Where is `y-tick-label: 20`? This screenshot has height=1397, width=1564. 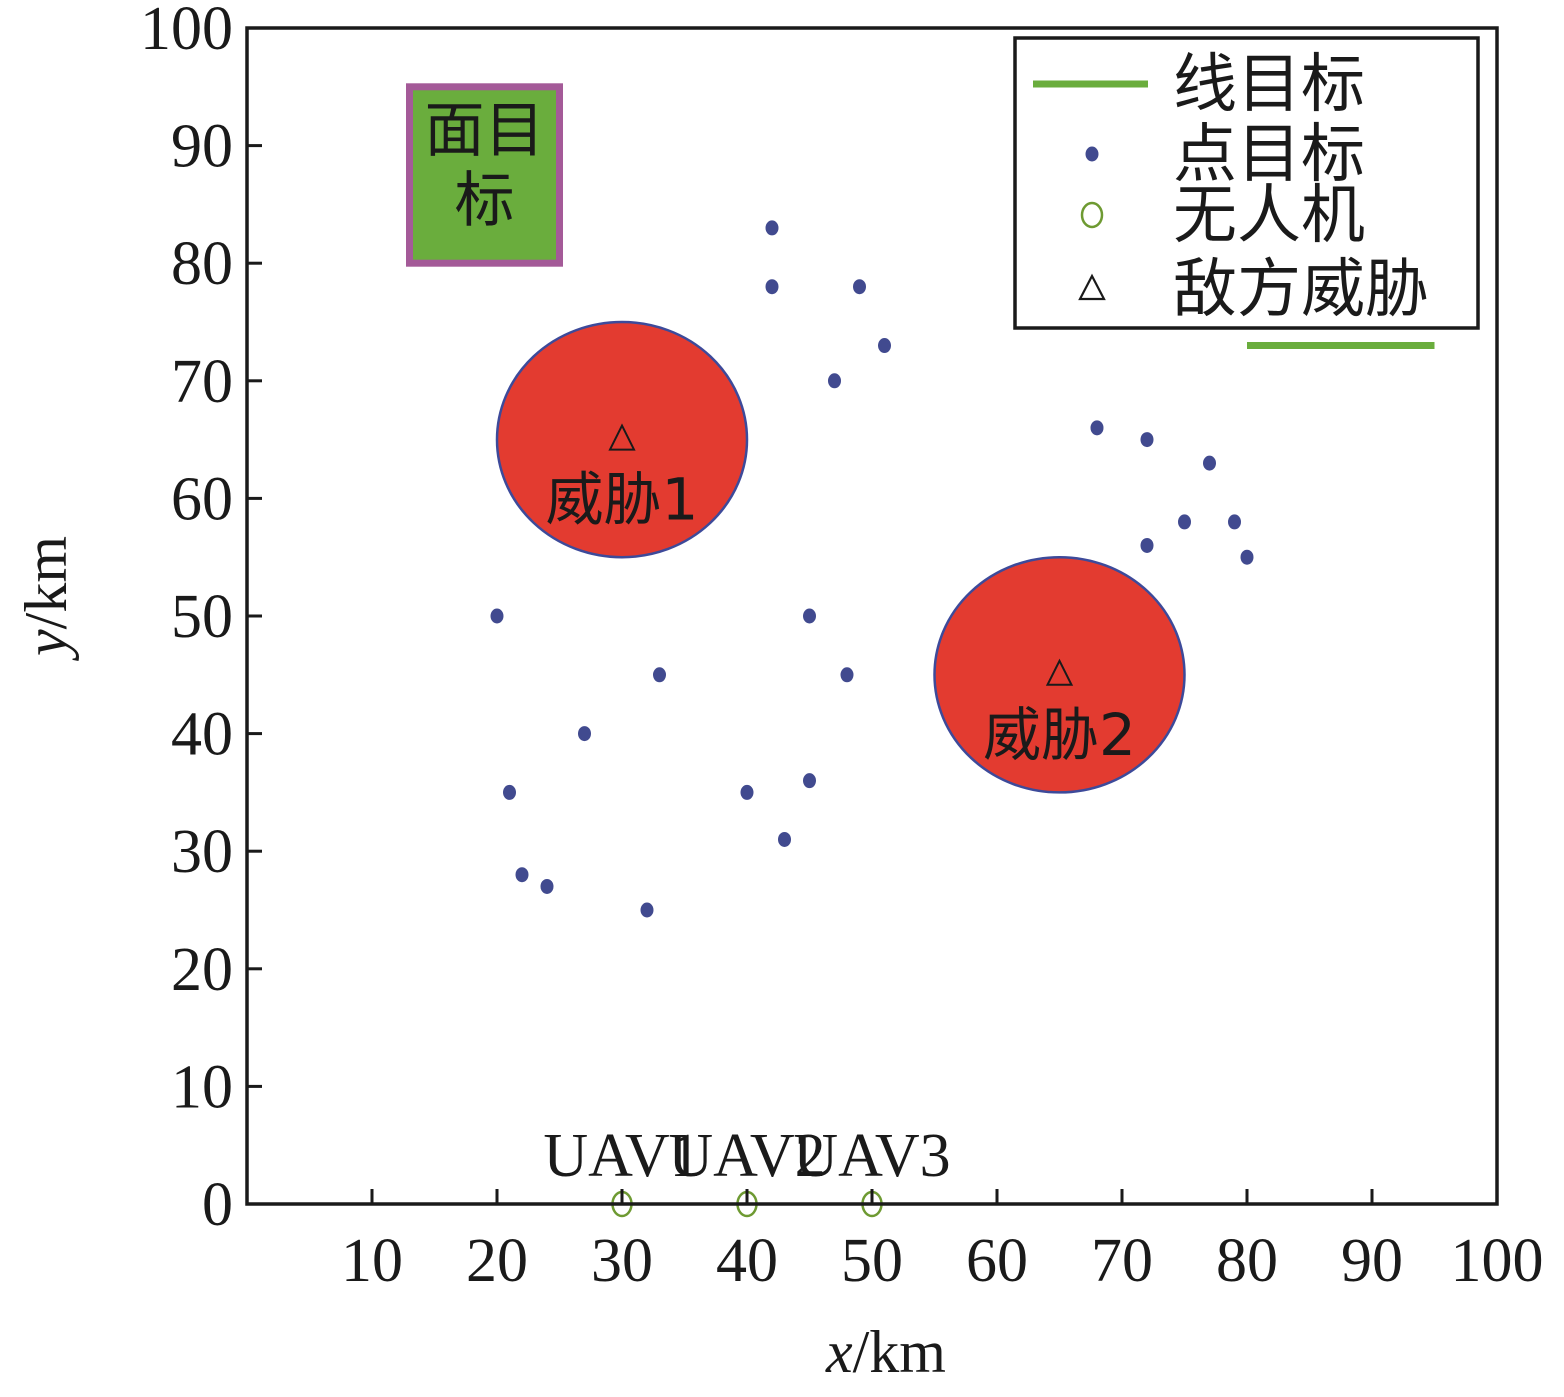 y-tick-label: 20 is located at coordinates (202, 970).